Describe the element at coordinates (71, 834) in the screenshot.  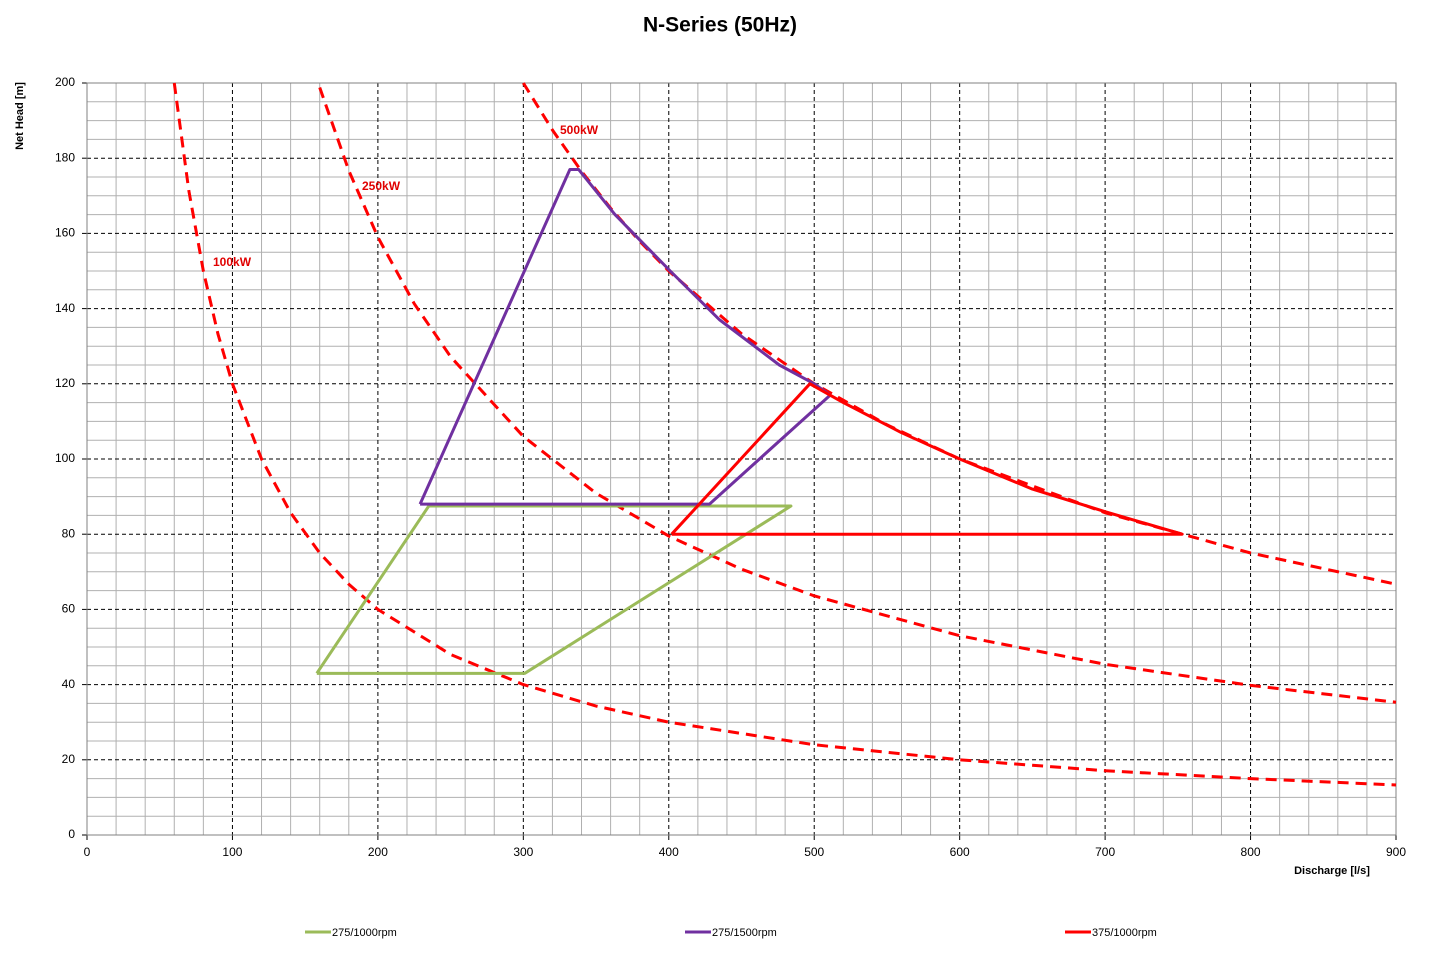
I see `y-tick-label: 0` at that location.